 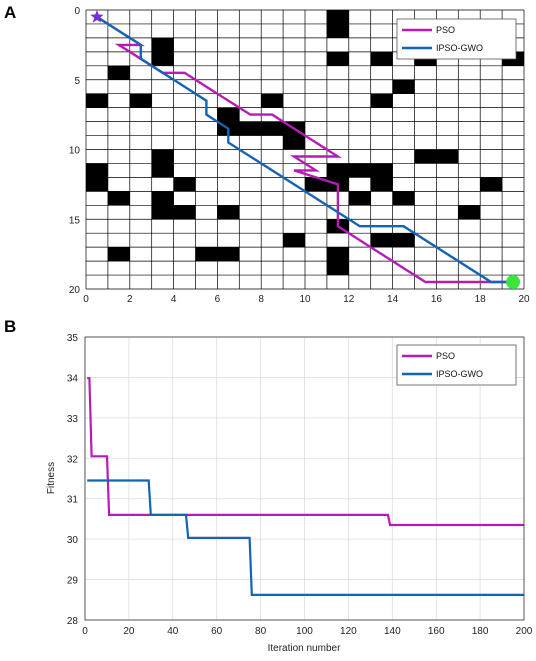 What do you see at coordinates (217, 631) in the screenshot?
I see `x-tick-label: 60` at bounding box center [217, 631].